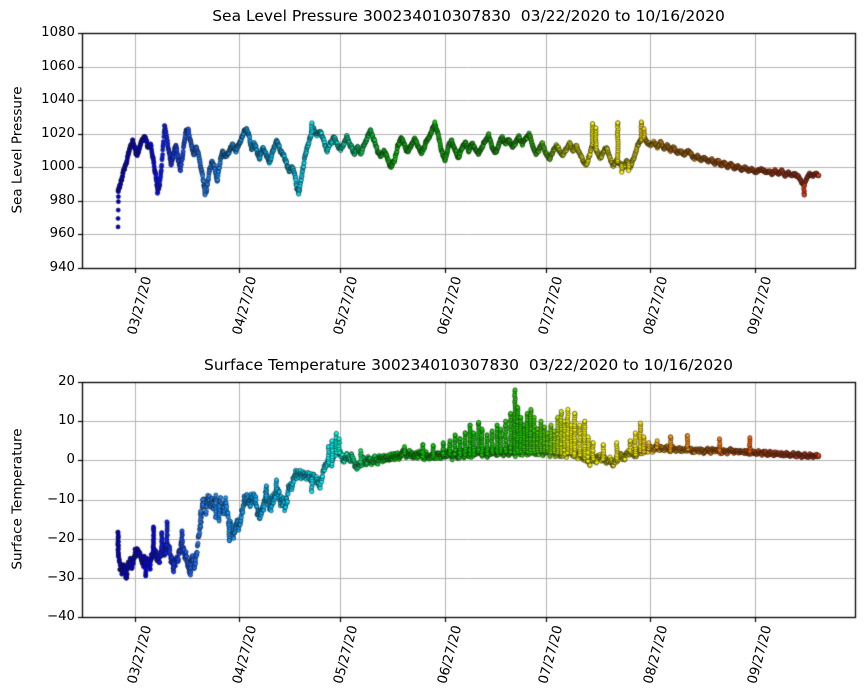 The width and height of the screenshot is (867, 700). What do you see at coordinates (17, 150) in the screenshot?
I see `pressure-y-axis-label: Sea Level Pressure` at bounding box center [17, 150].